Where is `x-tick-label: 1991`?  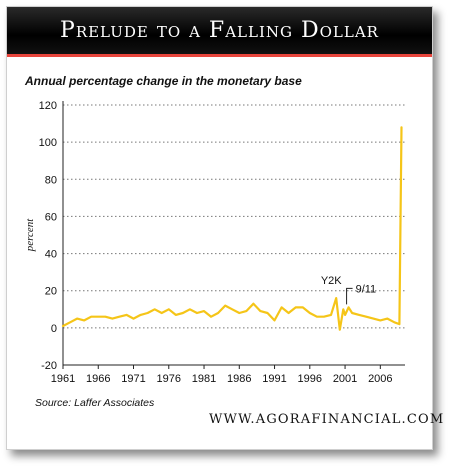 x-tick-label: 1991 is located at coordinates (274, 379).